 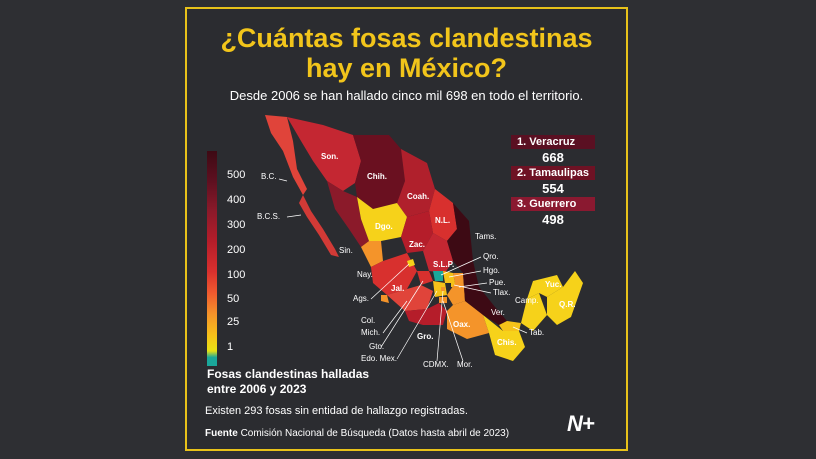 What do you see at coordinates (406, 68) in the screenshot?
I see `title-line-2: hay en México?` at bounding box center [406, 68].